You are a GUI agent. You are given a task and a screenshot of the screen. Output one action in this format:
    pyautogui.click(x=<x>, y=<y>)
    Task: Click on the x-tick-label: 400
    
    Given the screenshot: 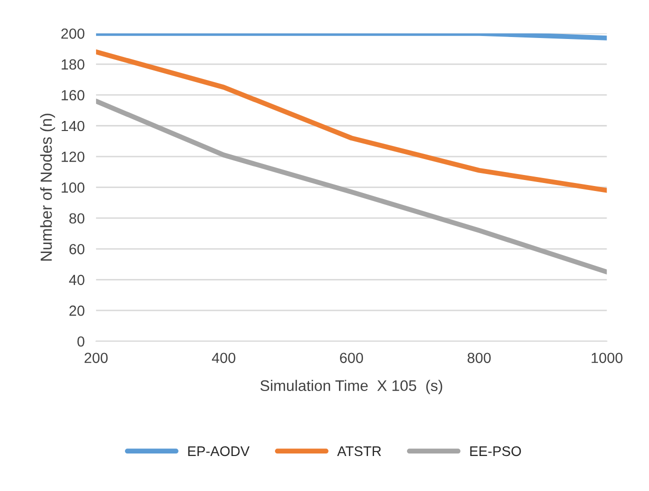 What is the action you would take?
    pyautogui.click(x=224, y=358)
    